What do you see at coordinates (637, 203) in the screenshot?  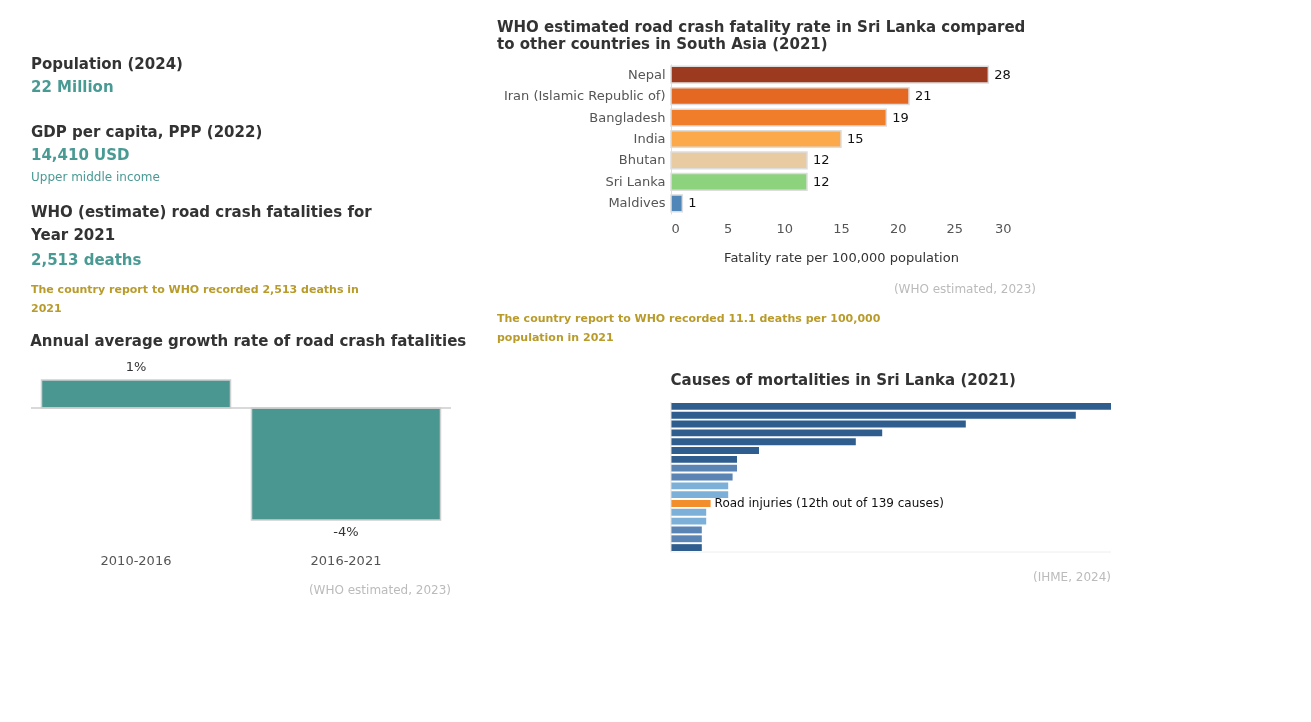 I see `y-tick-label: Maldives` at bounding box center [637, 203].